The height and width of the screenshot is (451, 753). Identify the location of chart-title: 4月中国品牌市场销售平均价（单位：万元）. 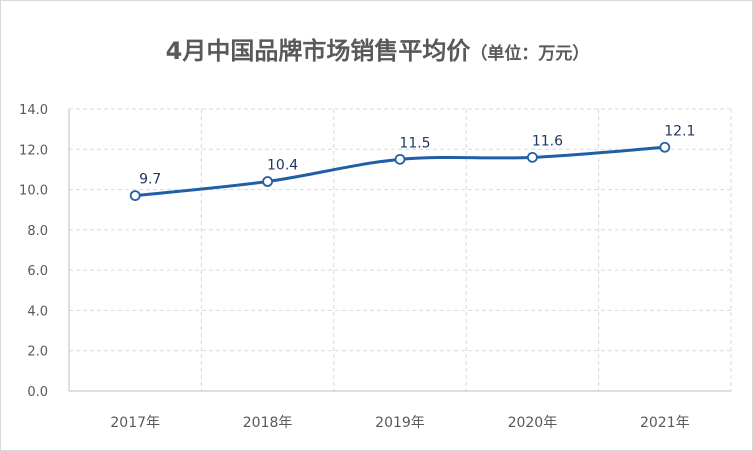
(377, 48).